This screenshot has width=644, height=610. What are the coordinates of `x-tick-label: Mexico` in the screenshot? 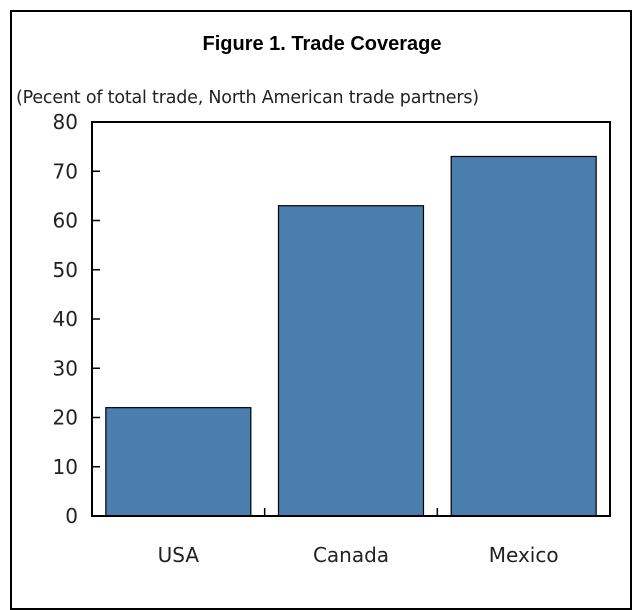 It's located at (524, 555).